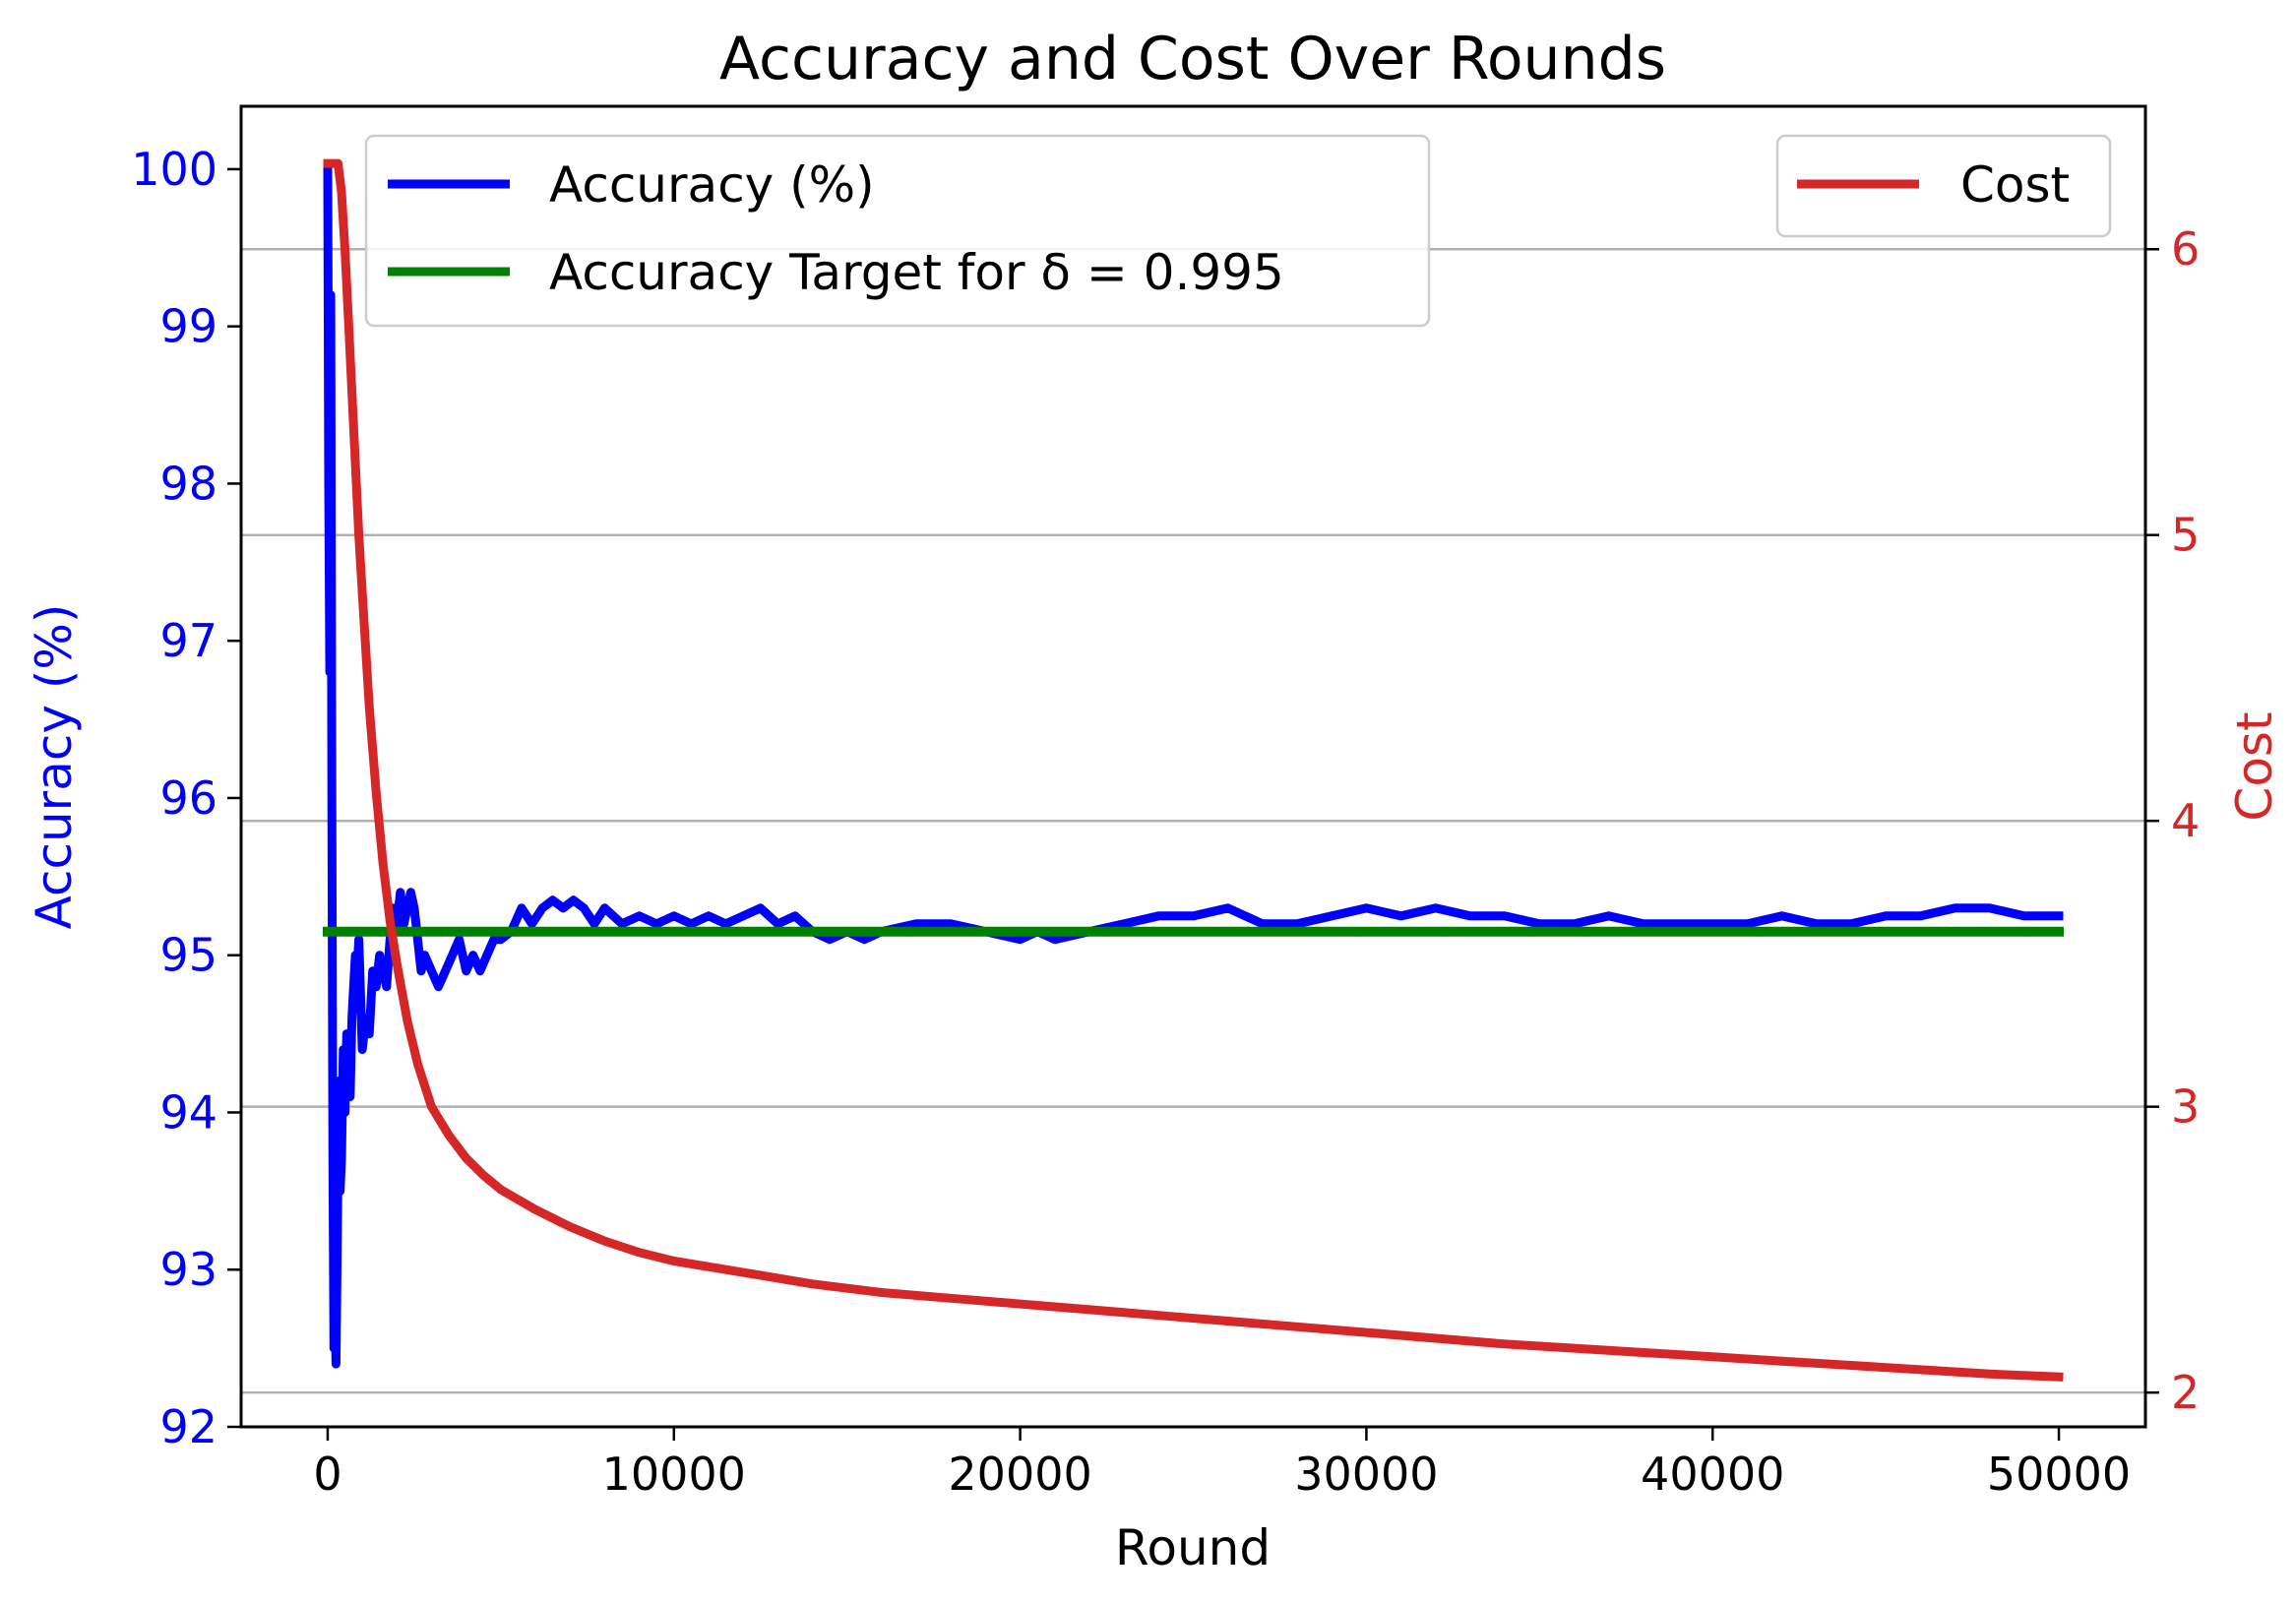 Image resolution: width=2296 pixels, height=1603 pixels. Describe the element at coordinates (188, 483) in the screenshot. I see `y-tick-label-left-6: 98` at that location.